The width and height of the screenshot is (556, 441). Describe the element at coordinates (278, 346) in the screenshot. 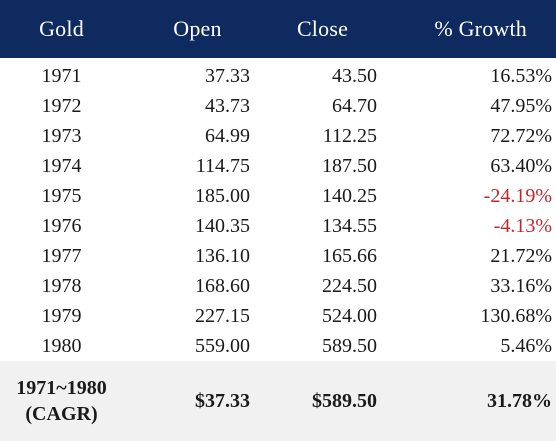

I see `table-row: 1980 559.00 589.50 5.46%` at that location.